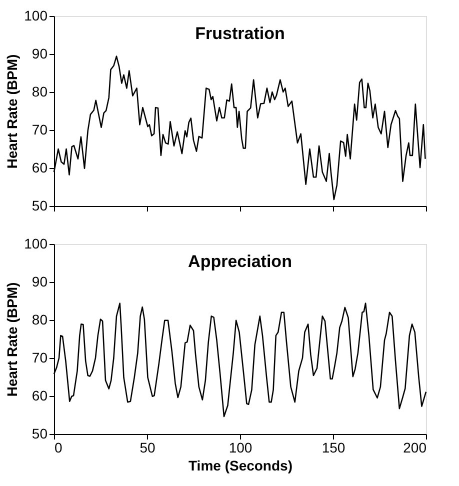  What do you see at coordinates (58, 448) in the screenshot?
I see `x-tick-label: 0` at bounding box center [58, 448].